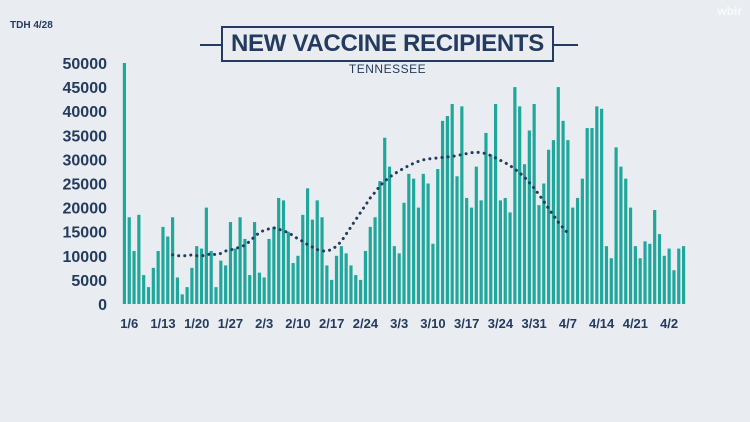  What do you see at coordinates (370, 204) in the screenshot?
I see `average-line-path` at bounding box center [370, 204].